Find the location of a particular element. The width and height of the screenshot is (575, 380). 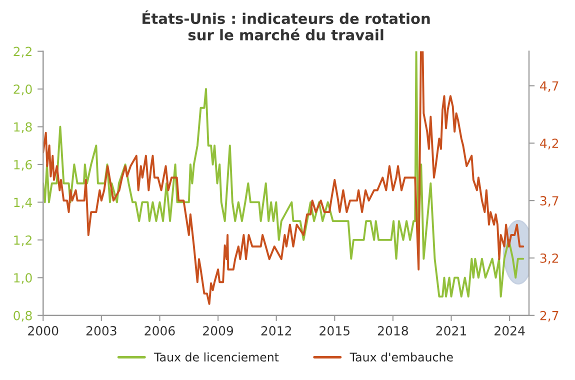

legend-label: Taux de licenciement is located at coordinates (216, 357).